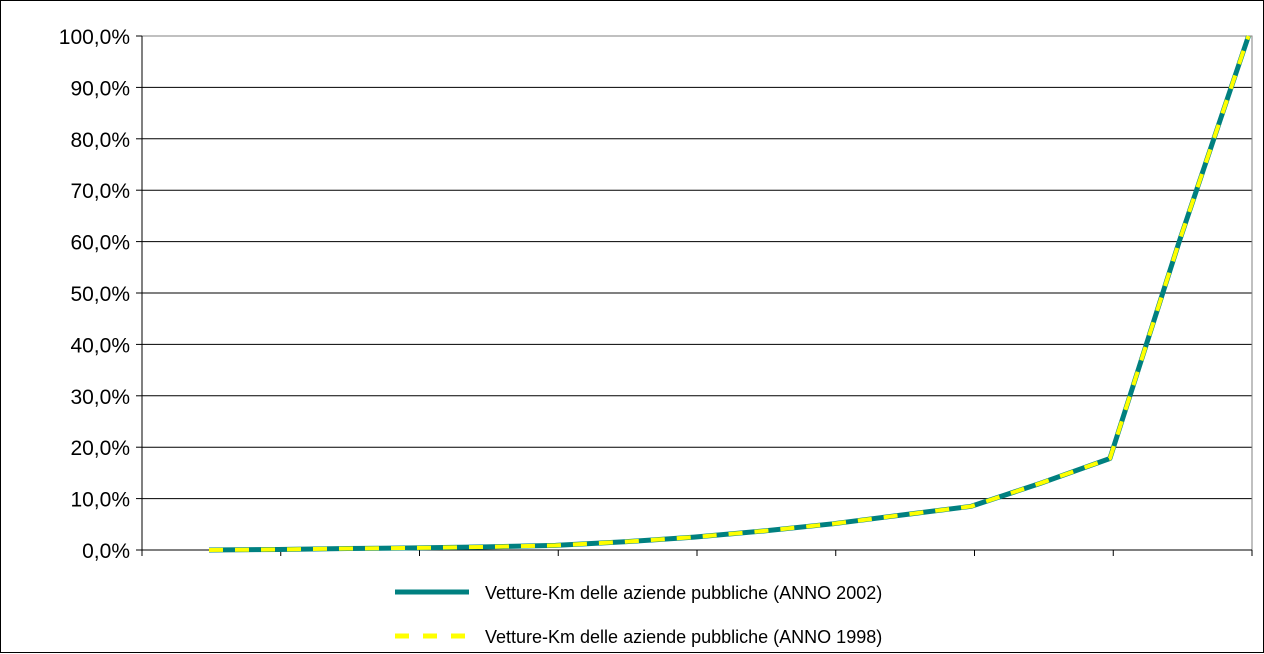 The width and height of the screenshot is (1264, 654). What do you see at coordinates (100, 88) in the screenshot?
I see `y-tick-label: 90,0%` at bounding box center [100, 88].